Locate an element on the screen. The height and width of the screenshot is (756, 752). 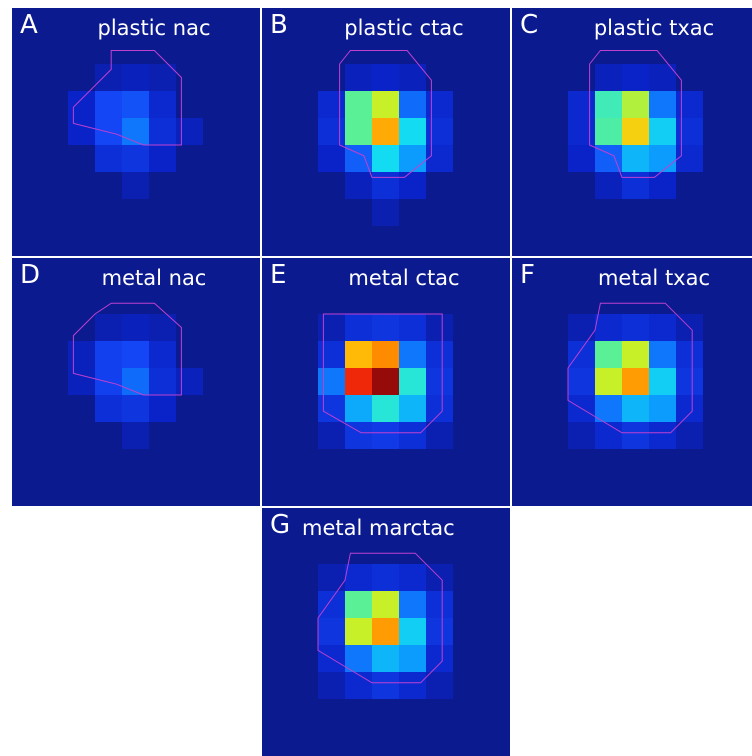
panel-c: C plastic txac is located at coordinates (632, 132).